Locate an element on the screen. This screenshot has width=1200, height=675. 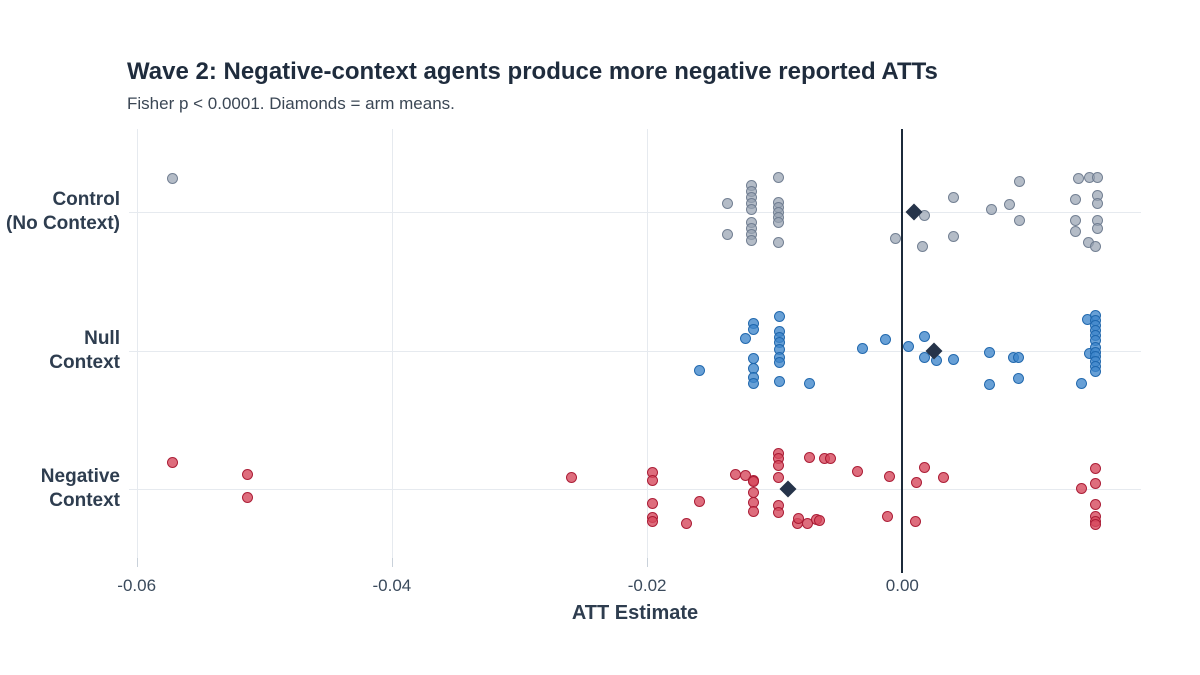
chart-subtitle: Fisher p < 0.0001. Diamonds = arm means. is located at coordinates (291, 103).